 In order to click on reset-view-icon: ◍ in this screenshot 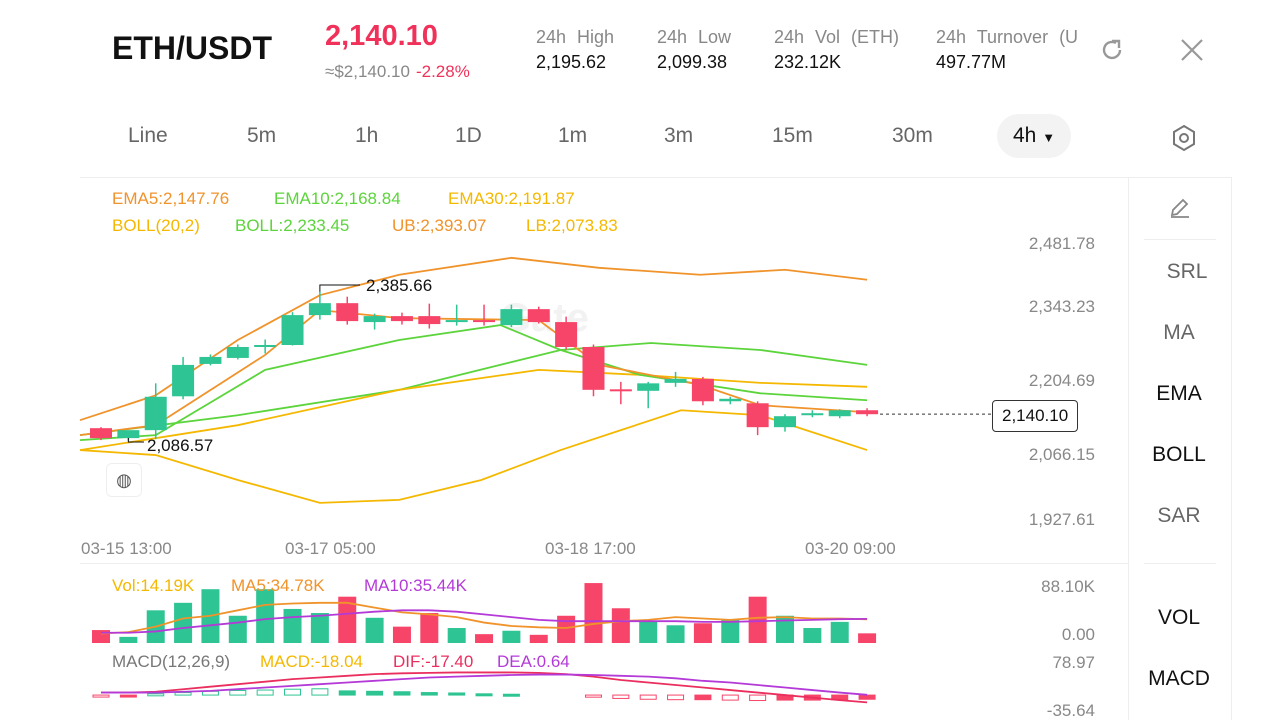, I will do `click(124, 480)`.